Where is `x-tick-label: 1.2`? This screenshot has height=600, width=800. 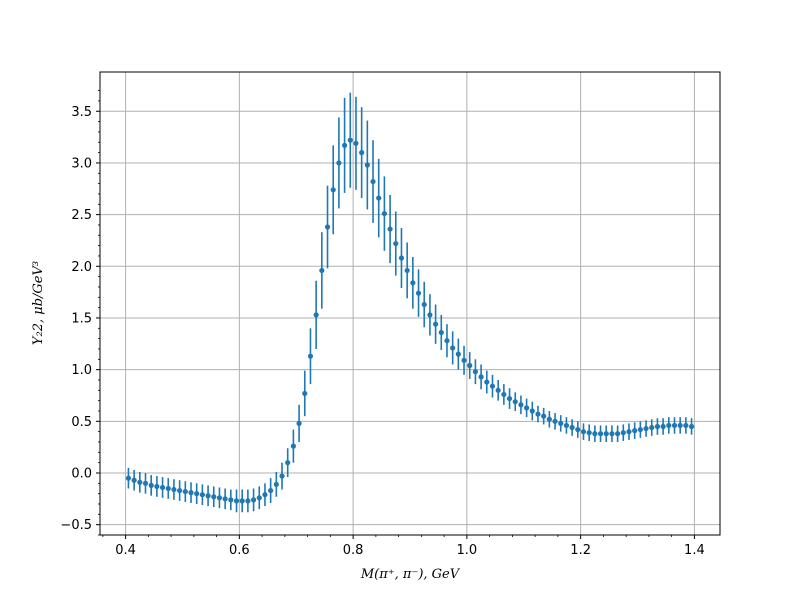 x-tick-label: 1.2 is located at coordinates (580, 550).